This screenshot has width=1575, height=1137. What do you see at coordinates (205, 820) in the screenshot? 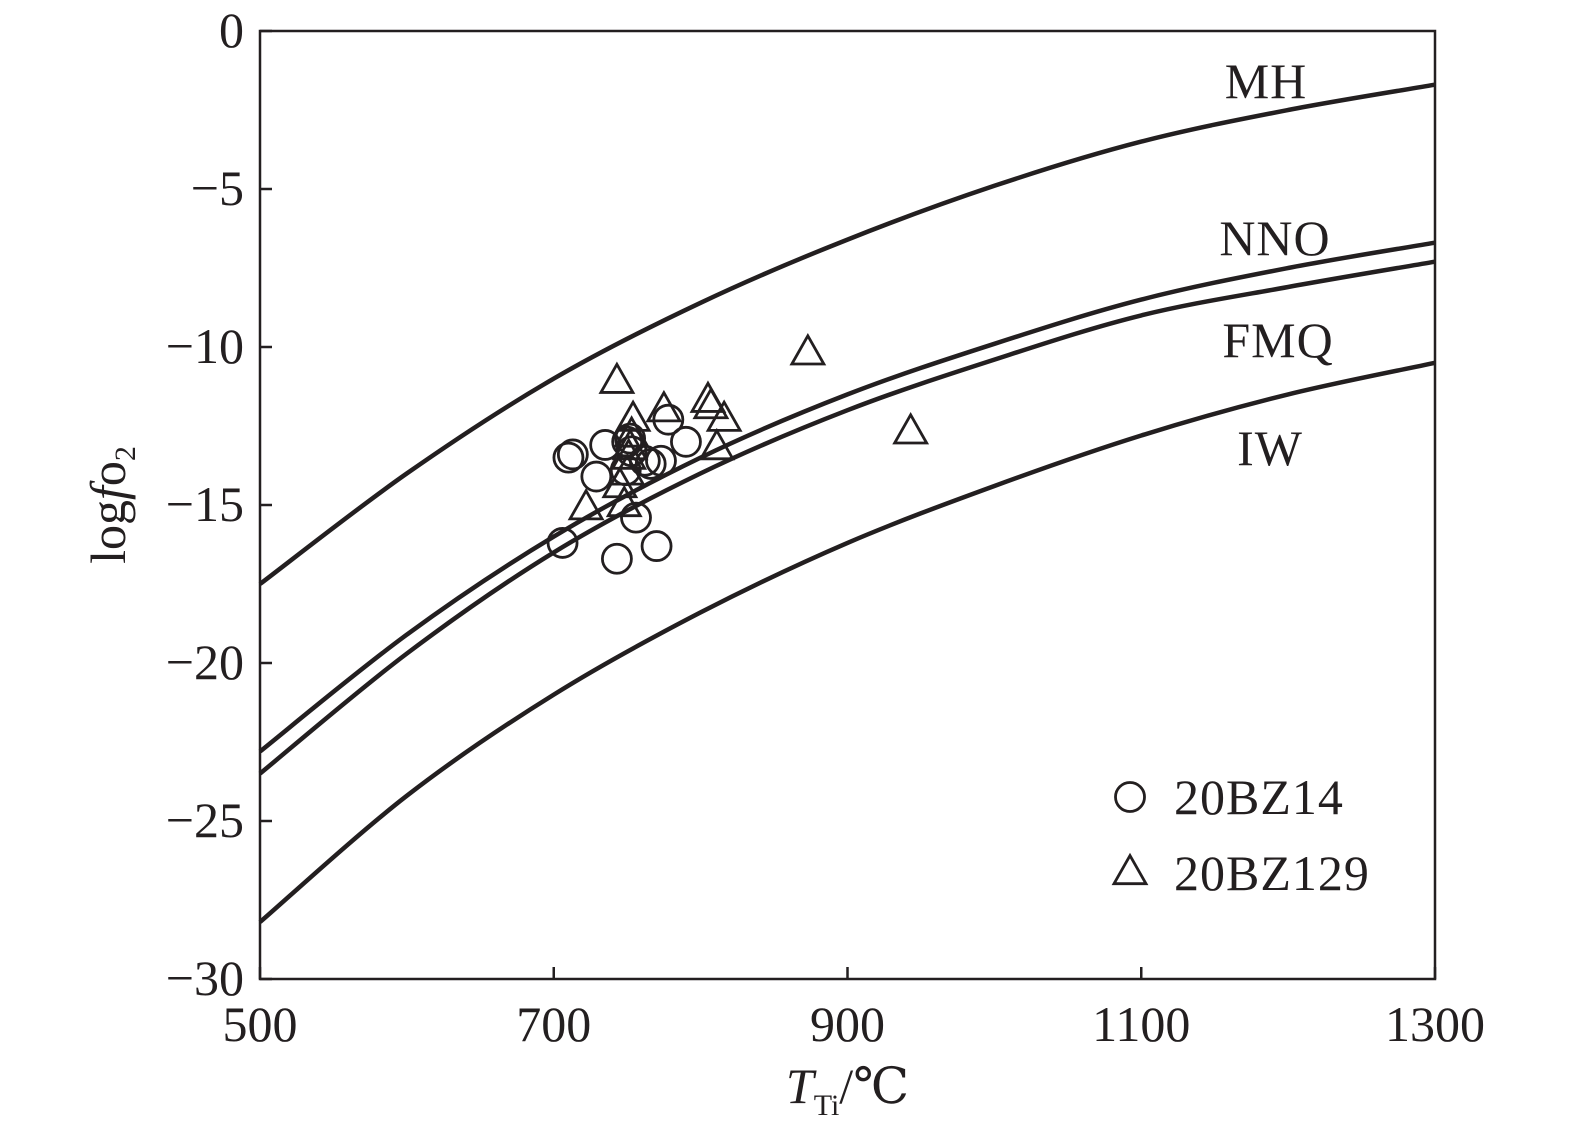
I see `y-tick-label: −25` at bounding box center [205, 820].